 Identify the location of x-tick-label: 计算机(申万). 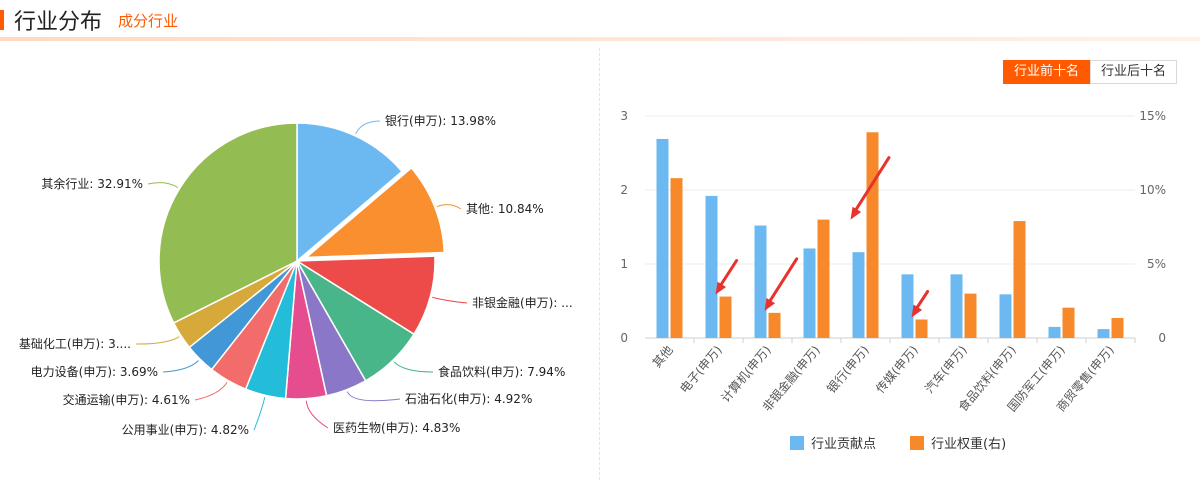
(746, 373).